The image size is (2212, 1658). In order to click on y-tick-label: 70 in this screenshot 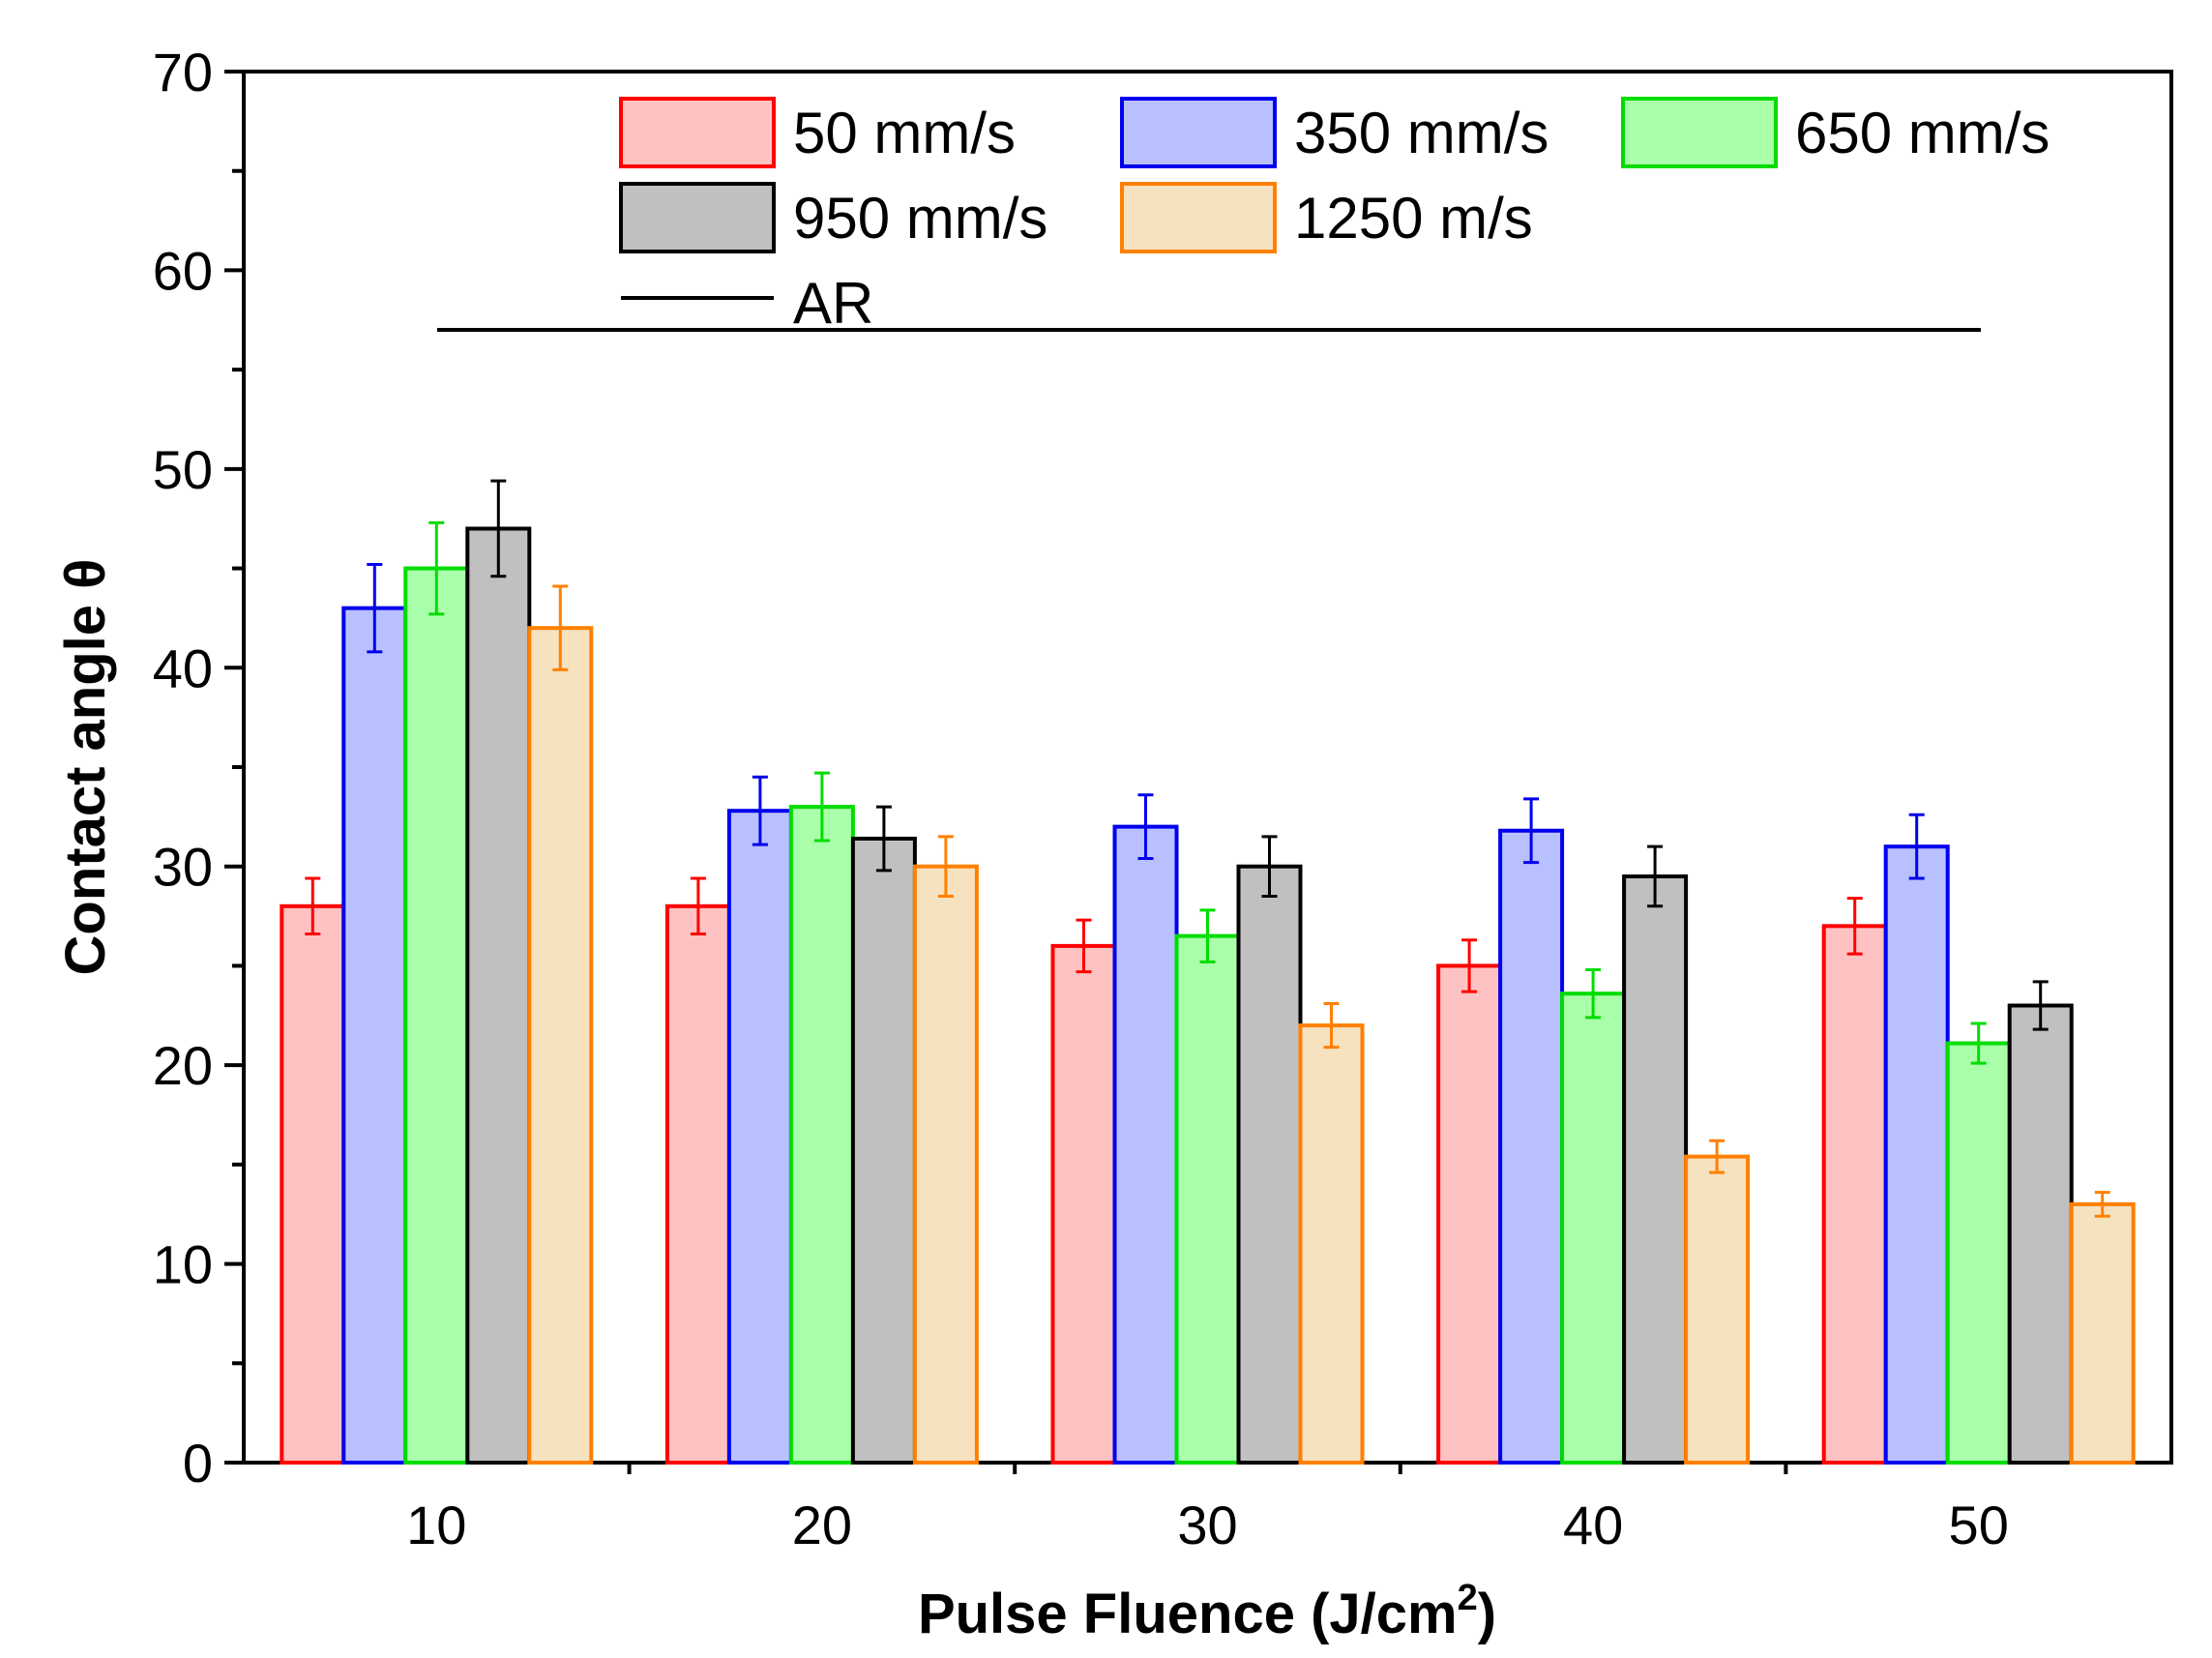, I will do `click(183, 72)`.